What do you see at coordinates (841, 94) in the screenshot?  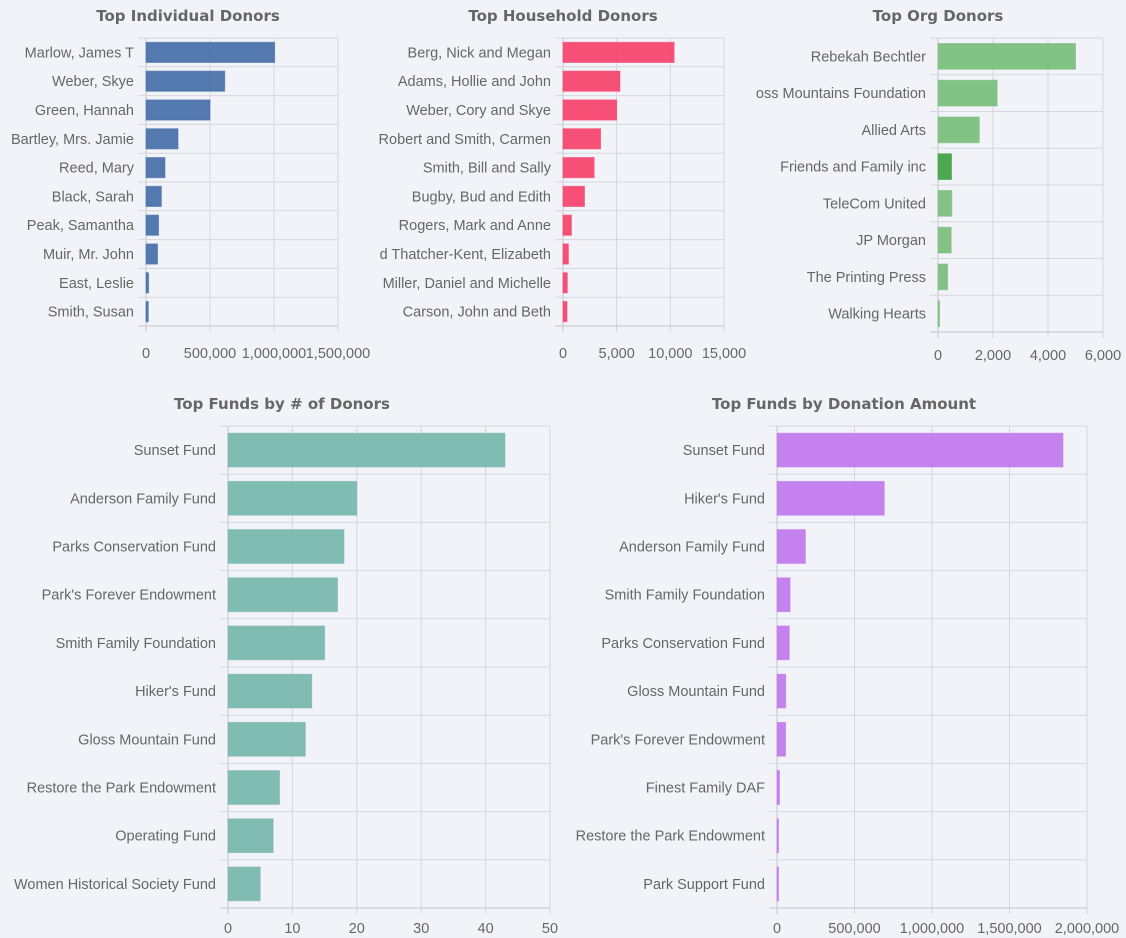 I see `category-label: oss Mountains Foundation` at bounding box center [841, 94].